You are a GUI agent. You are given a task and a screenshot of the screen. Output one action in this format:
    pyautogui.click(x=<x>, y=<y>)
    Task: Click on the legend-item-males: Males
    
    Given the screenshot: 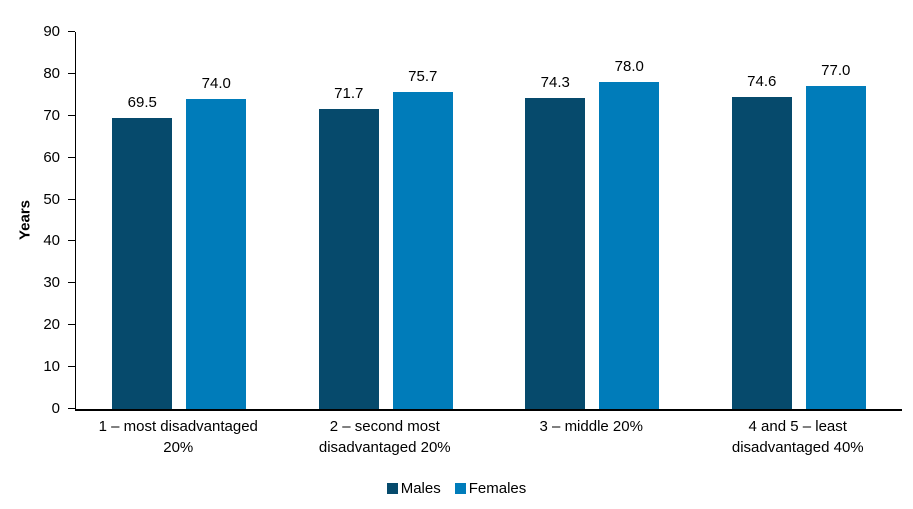 What is the action you would take?
    pyautogui.click(x=413, y=488)
    